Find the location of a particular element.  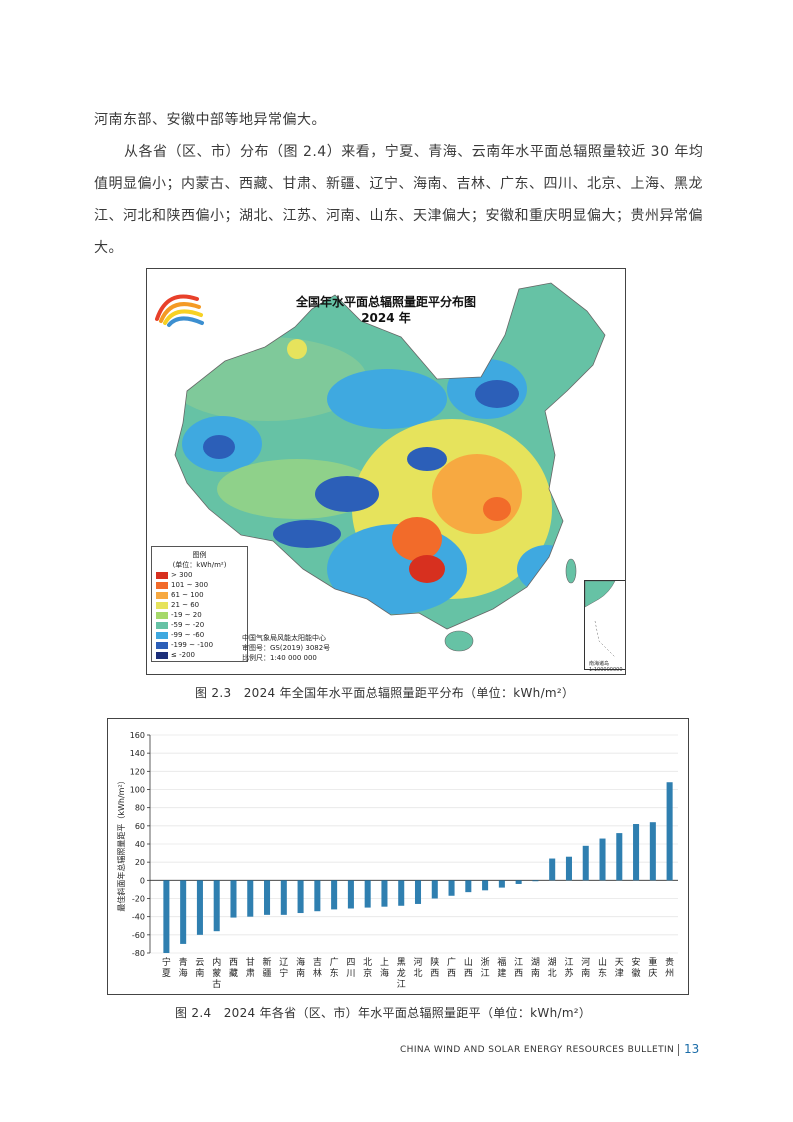

category-label: 青海 is located at coordinates (183, 967).